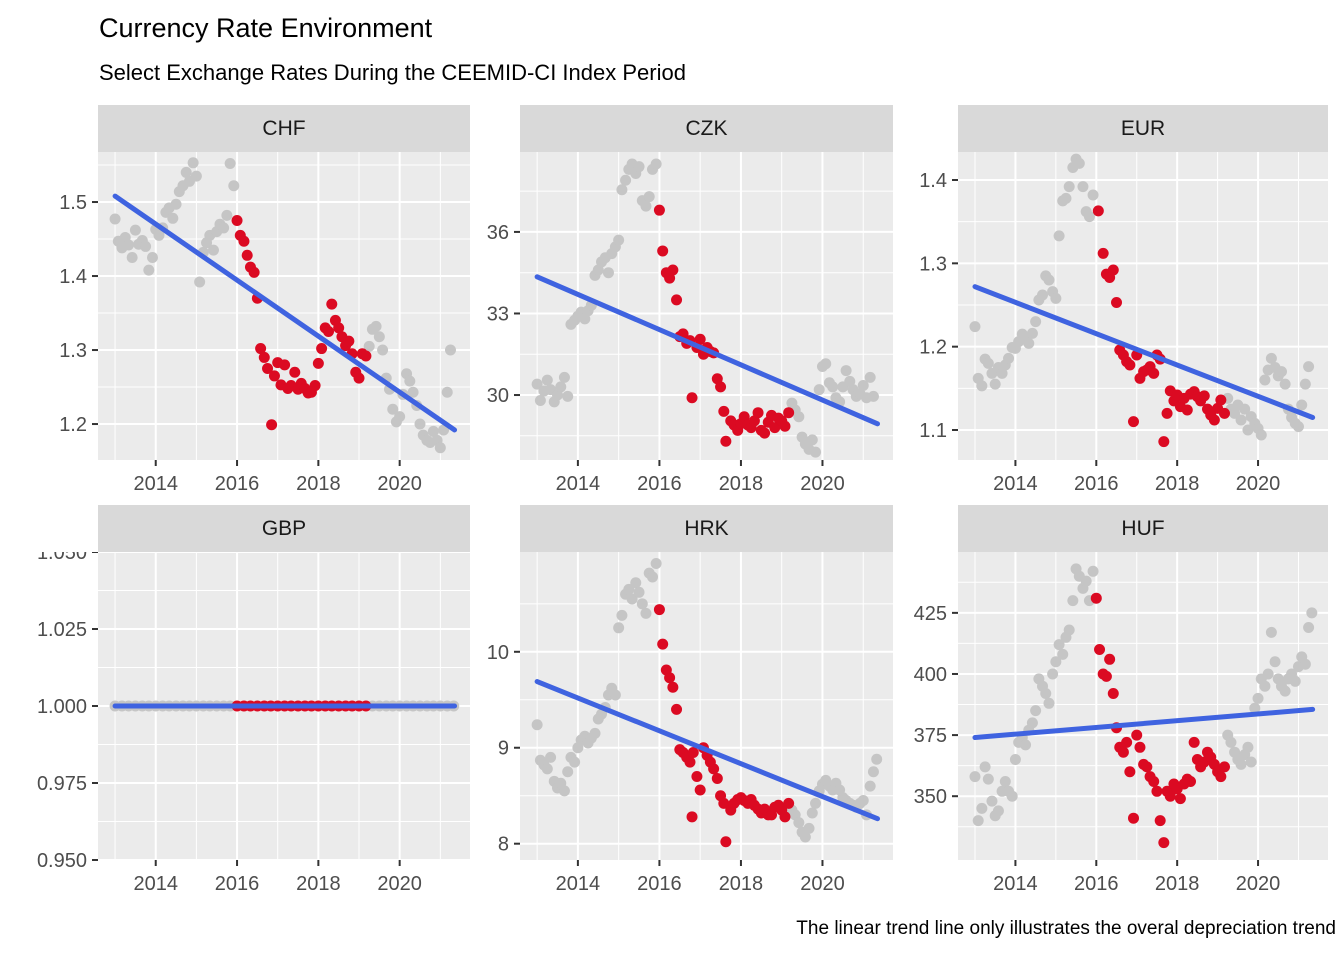  Describe the element at coordinates (285, 313) in the screenshot. I see `trend-line` at that location.